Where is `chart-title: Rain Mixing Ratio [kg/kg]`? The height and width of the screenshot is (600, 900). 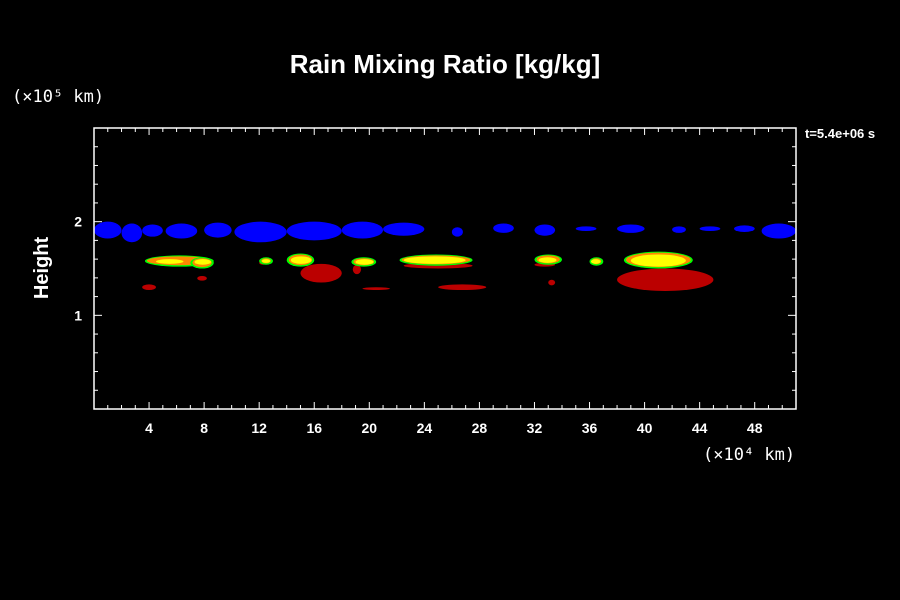 chart-title: Rain Mixing Ratio [kg/kg] is located at coordinates (445, 64).